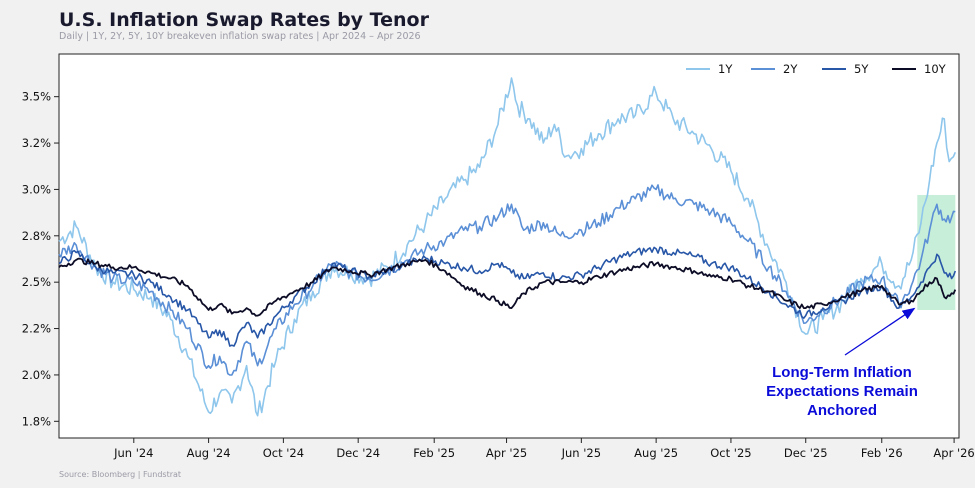 This screenshot has height=488, width=975. What do you see at coordinates (790, 69) in the screenshot?
I see `legend-label-2y: 2Y` at bounding box center [790, 69].